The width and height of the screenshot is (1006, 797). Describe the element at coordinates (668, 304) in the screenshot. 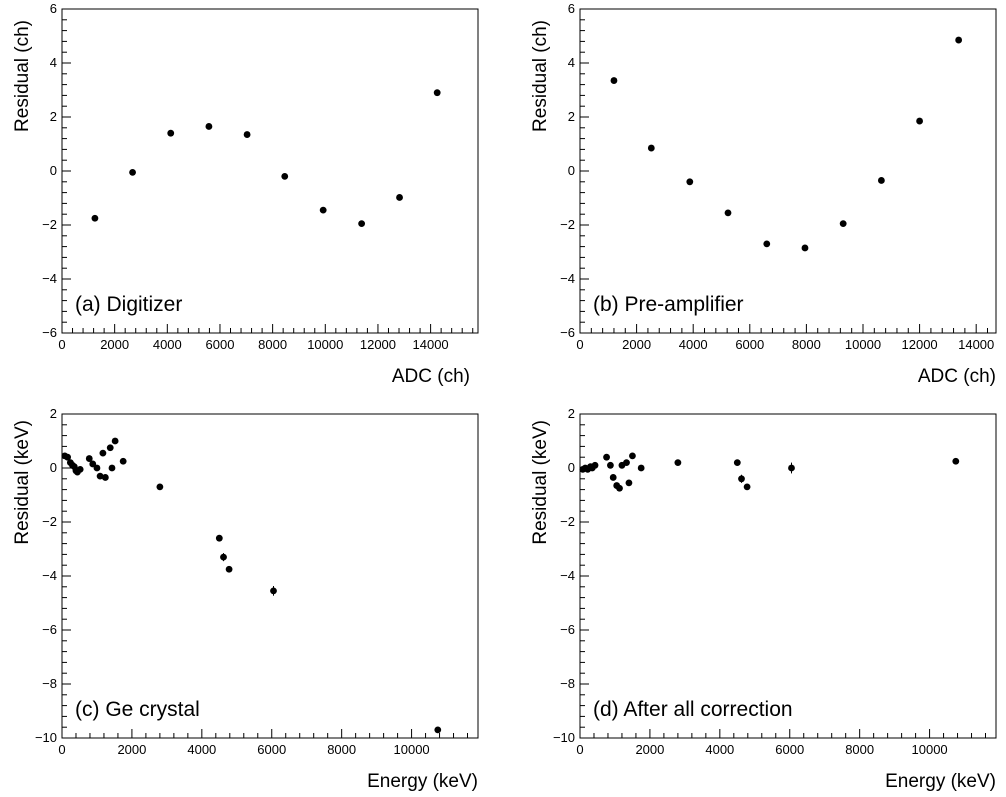

I see `panel-label: (b) Pre-amplifier` at that location.